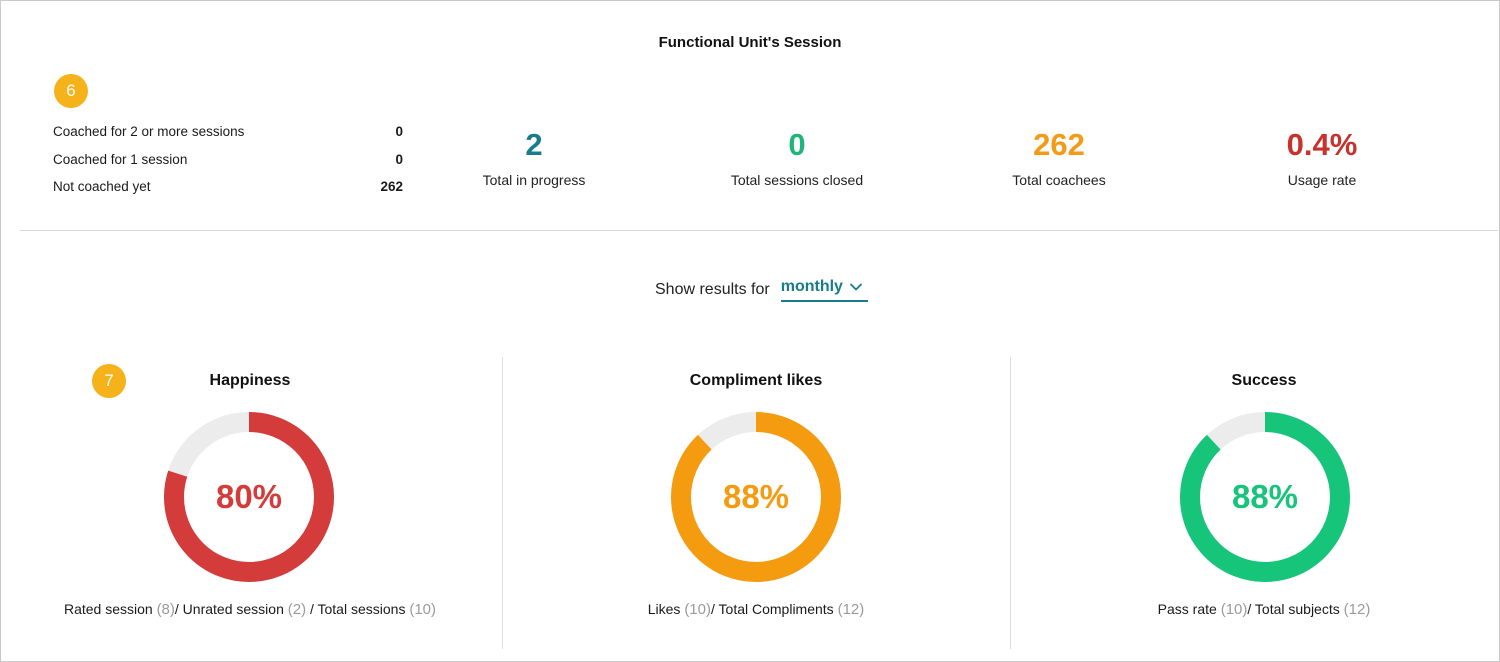  I want to click on caption-count: (2), so click(297, 609).